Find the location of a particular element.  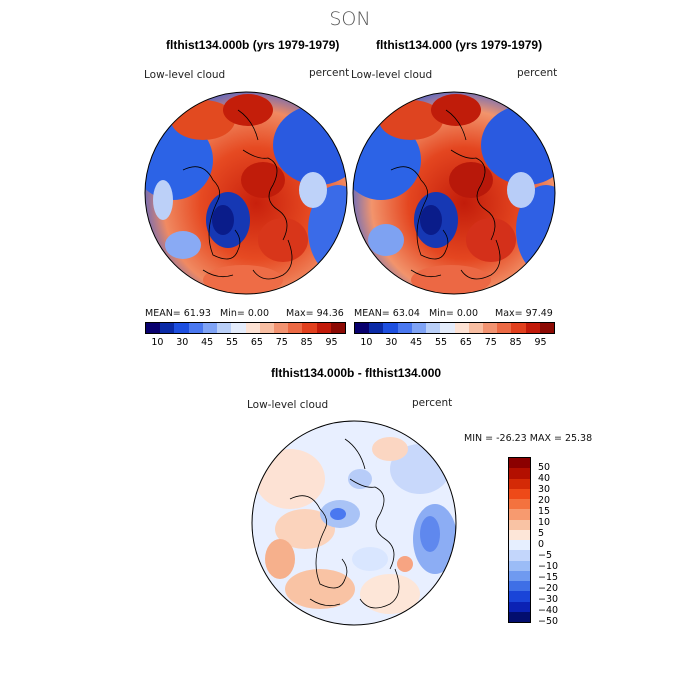

diff-panel-variable-label: Low-level cloud is located at coordinates (288, 405).